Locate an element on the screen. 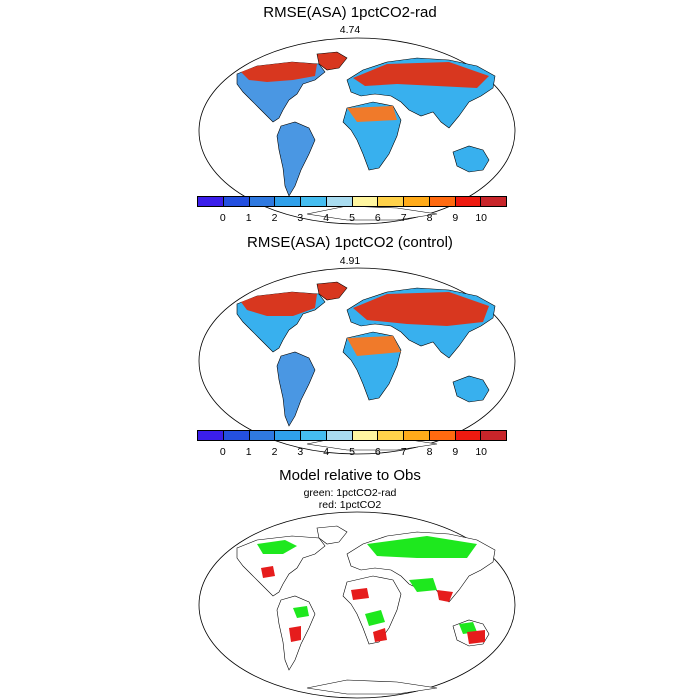 The height and width of the screenshot is (700, 700). panel2-global-rmse: 4.91 is located at coordinates (350, 261).